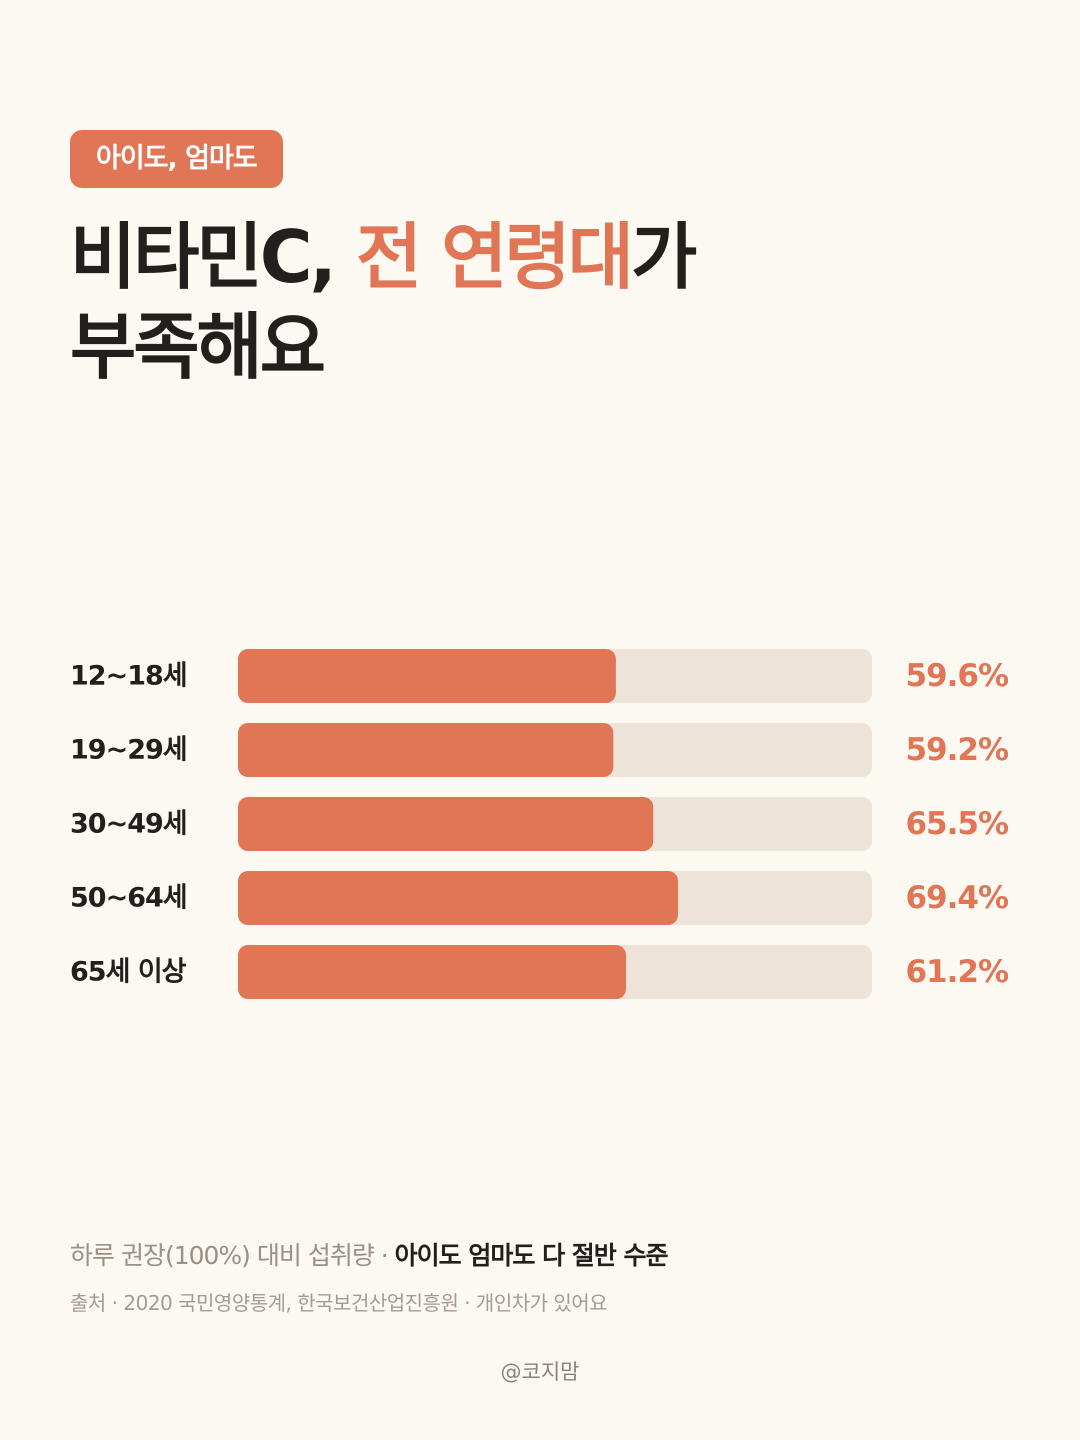 The height and width of the screenshot is (1440, 1080). I want to click on title-highlight: 전 연령대, so click(494, 257).